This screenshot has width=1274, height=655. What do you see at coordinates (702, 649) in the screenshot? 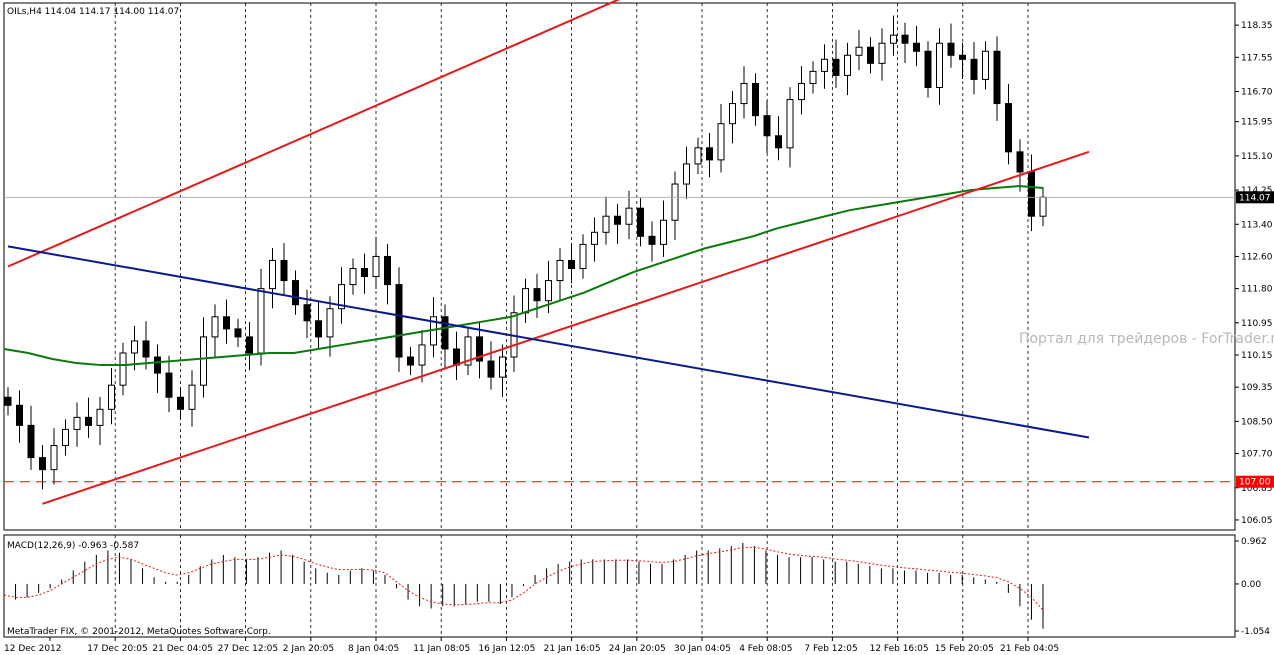
I see `time-label: 30 Jan 04:05` at bounding box center [702, 649].